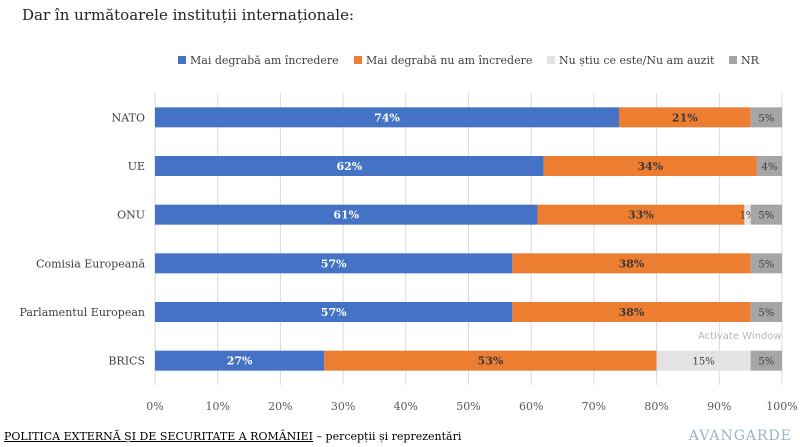 This screenshot has height=447, width=800. I want to click on x-tick-label: 20%, so click(280, 406).